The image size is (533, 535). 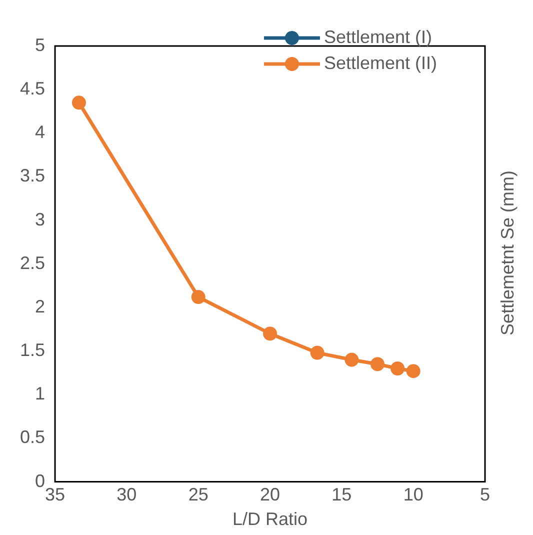 What do you see at coordinates (55, 494) in the screenshot?
I see `x-tick-label: 35` at bounding box center [55, 494].